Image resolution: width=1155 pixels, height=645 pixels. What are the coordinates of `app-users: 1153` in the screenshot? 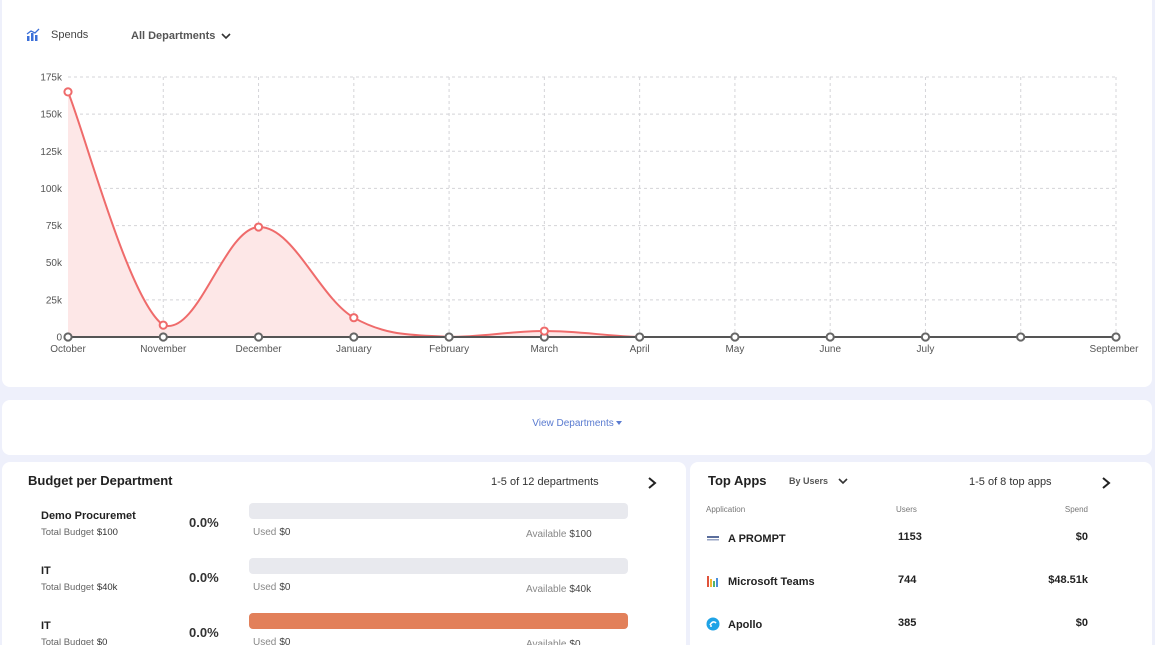 It's located at (910, 537).